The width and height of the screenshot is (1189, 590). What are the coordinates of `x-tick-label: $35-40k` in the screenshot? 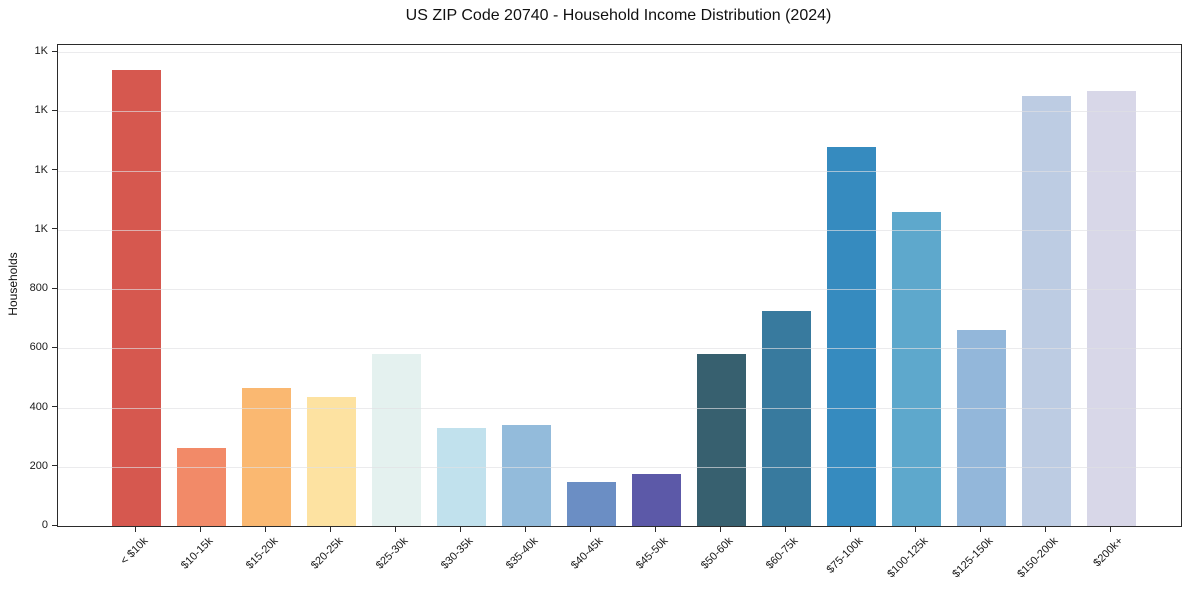 It's located at (522, 553).